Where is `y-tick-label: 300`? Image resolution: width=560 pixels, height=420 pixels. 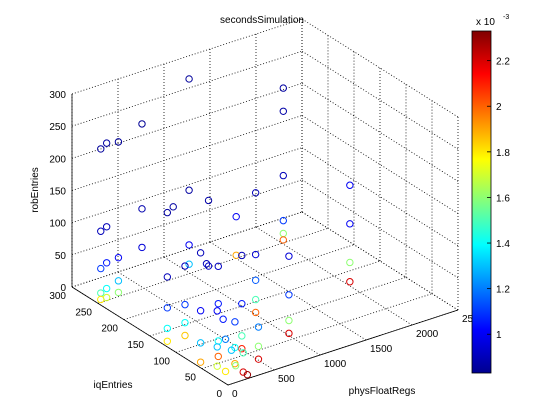 y-tick-label: 300 is located at coordinates (57, 296).